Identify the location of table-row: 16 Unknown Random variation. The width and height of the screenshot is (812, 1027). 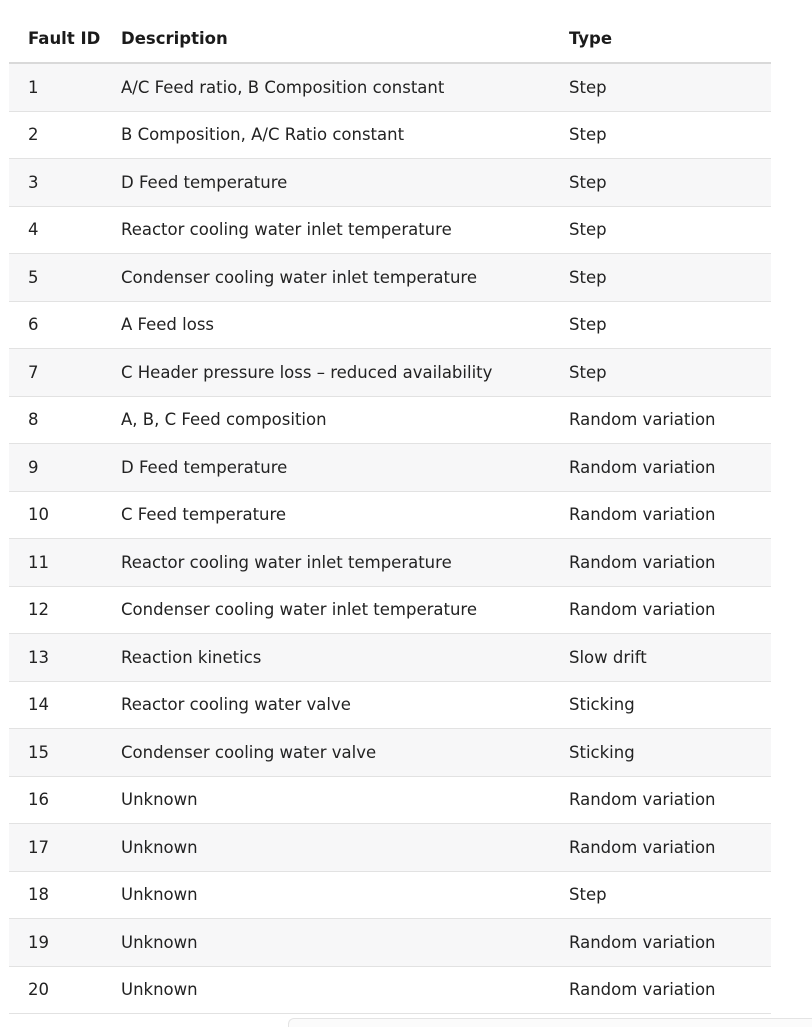
(390, 800).